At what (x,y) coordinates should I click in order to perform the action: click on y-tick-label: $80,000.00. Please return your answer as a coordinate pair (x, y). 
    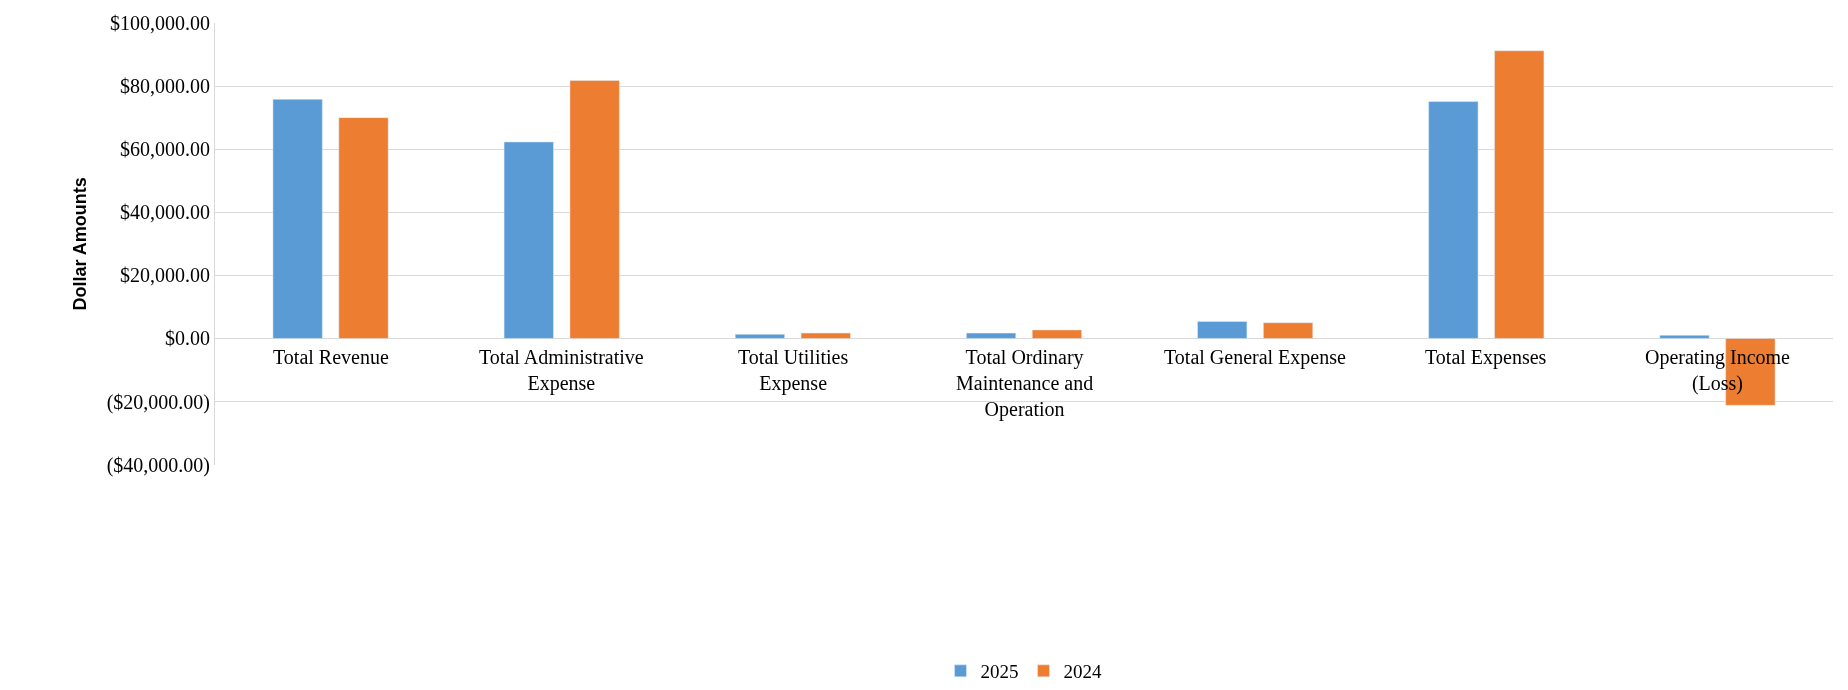
    Looking at the image, I should click on (165, 86).